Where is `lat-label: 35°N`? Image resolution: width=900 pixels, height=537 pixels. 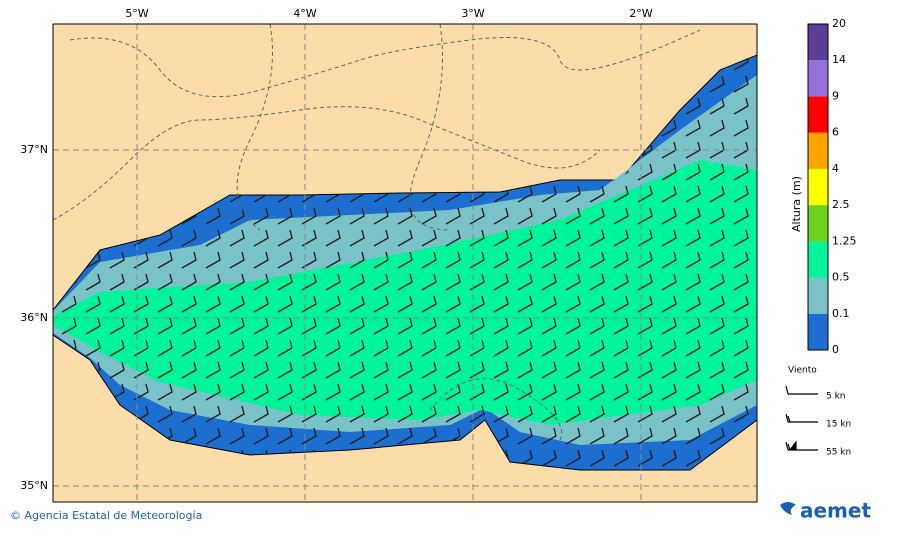 lat-label: 35°N is located at coordinates (34, 485).